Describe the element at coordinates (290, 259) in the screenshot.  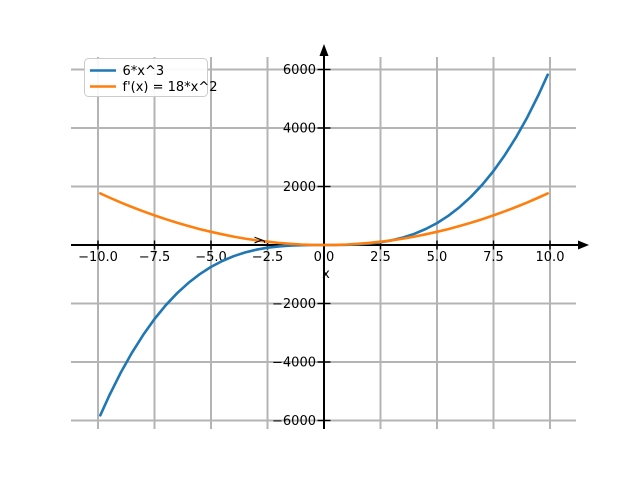
I see `axis-label-layer: x y` at that location.